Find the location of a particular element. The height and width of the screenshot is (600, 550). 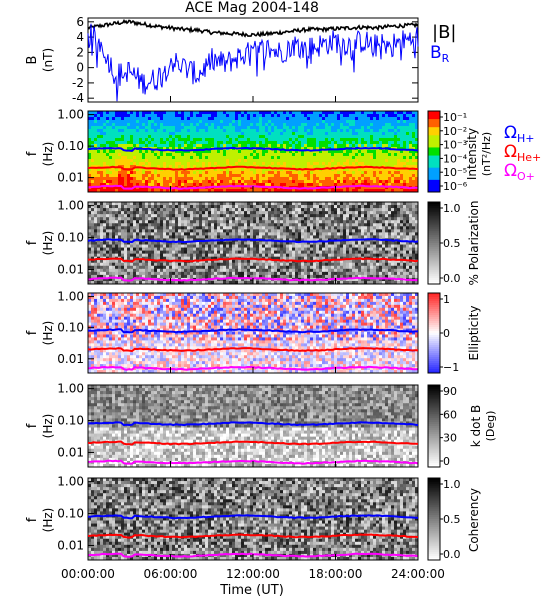

intensity-colorbar-tick-label: 10⁻² is located at coordinates (455, 131).